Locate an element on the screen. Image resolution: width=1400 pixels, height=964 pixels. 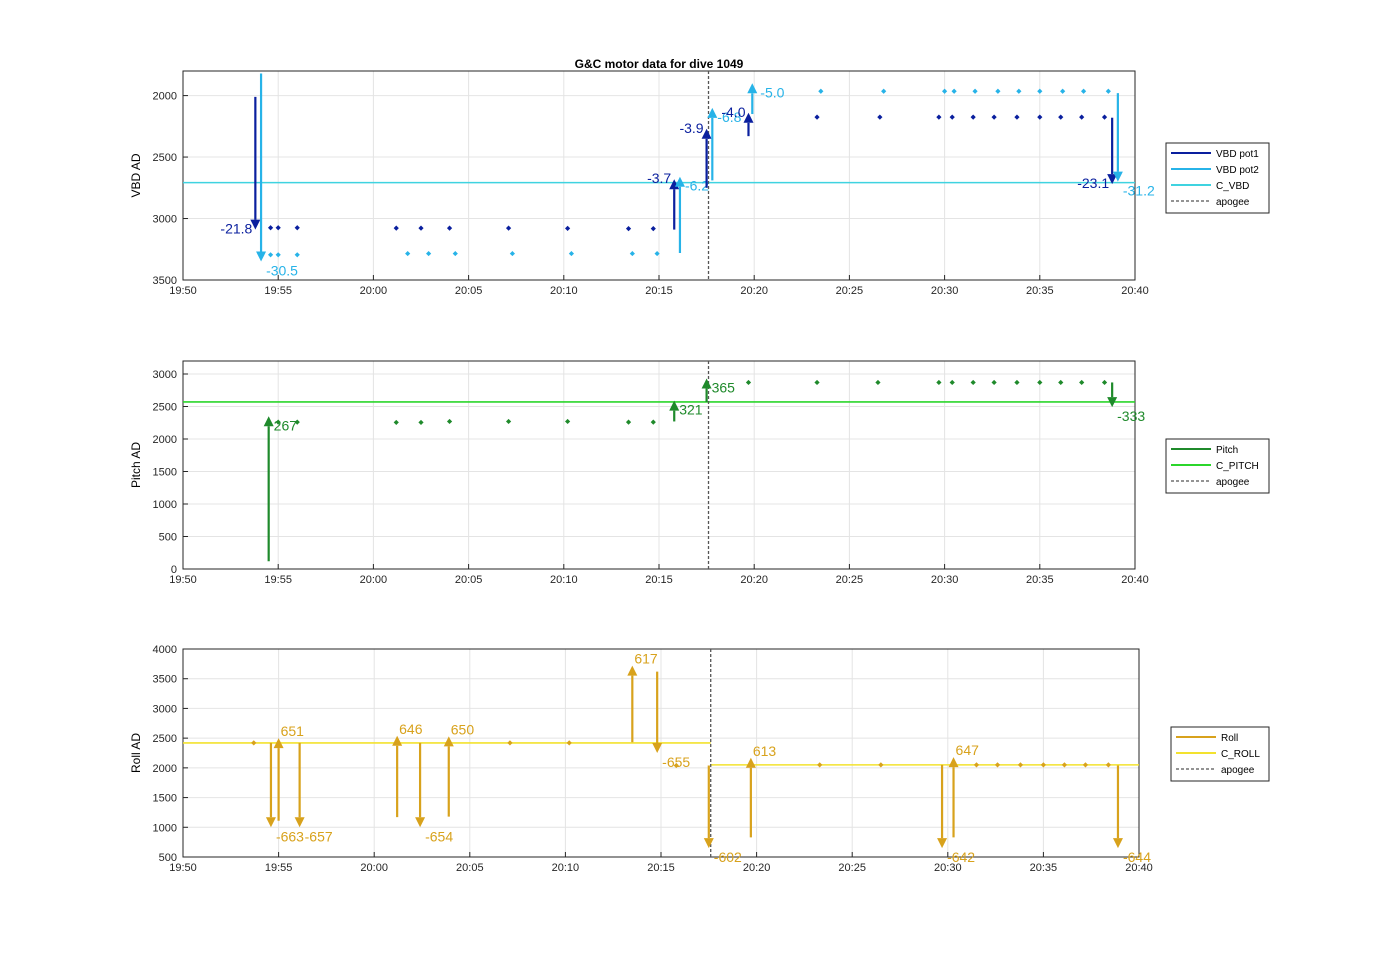
arrow-label: 650 is located at coordinates (463, 729).